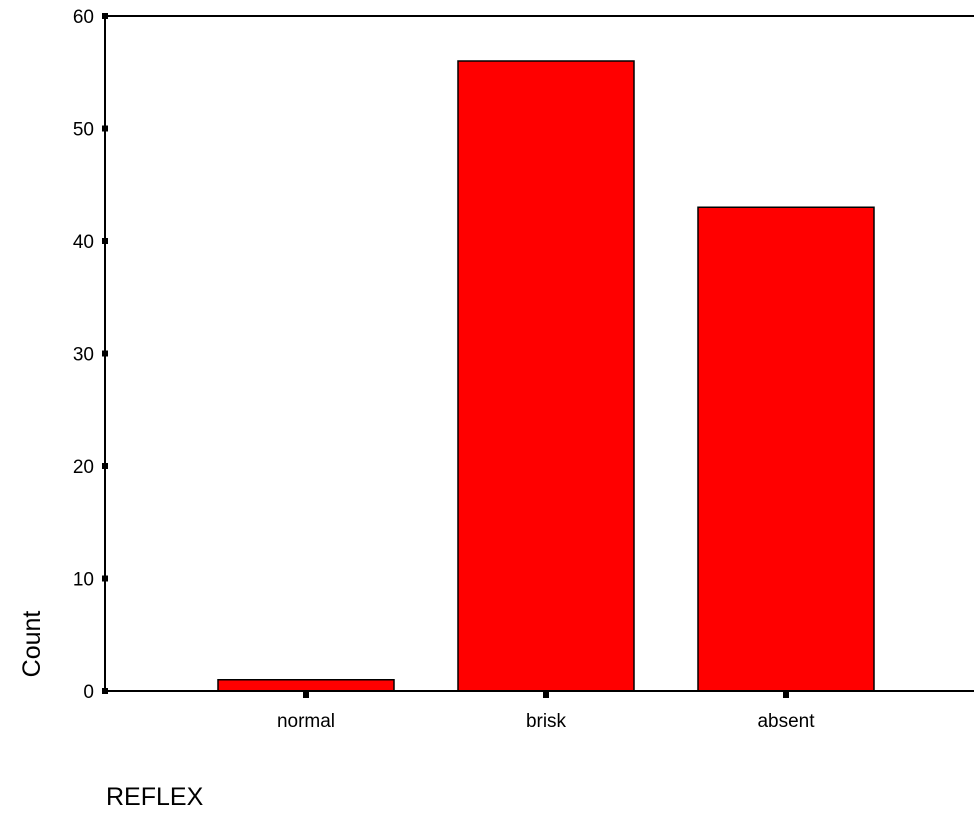  I want to click on y-tick-label: 10, so click(83, 580).